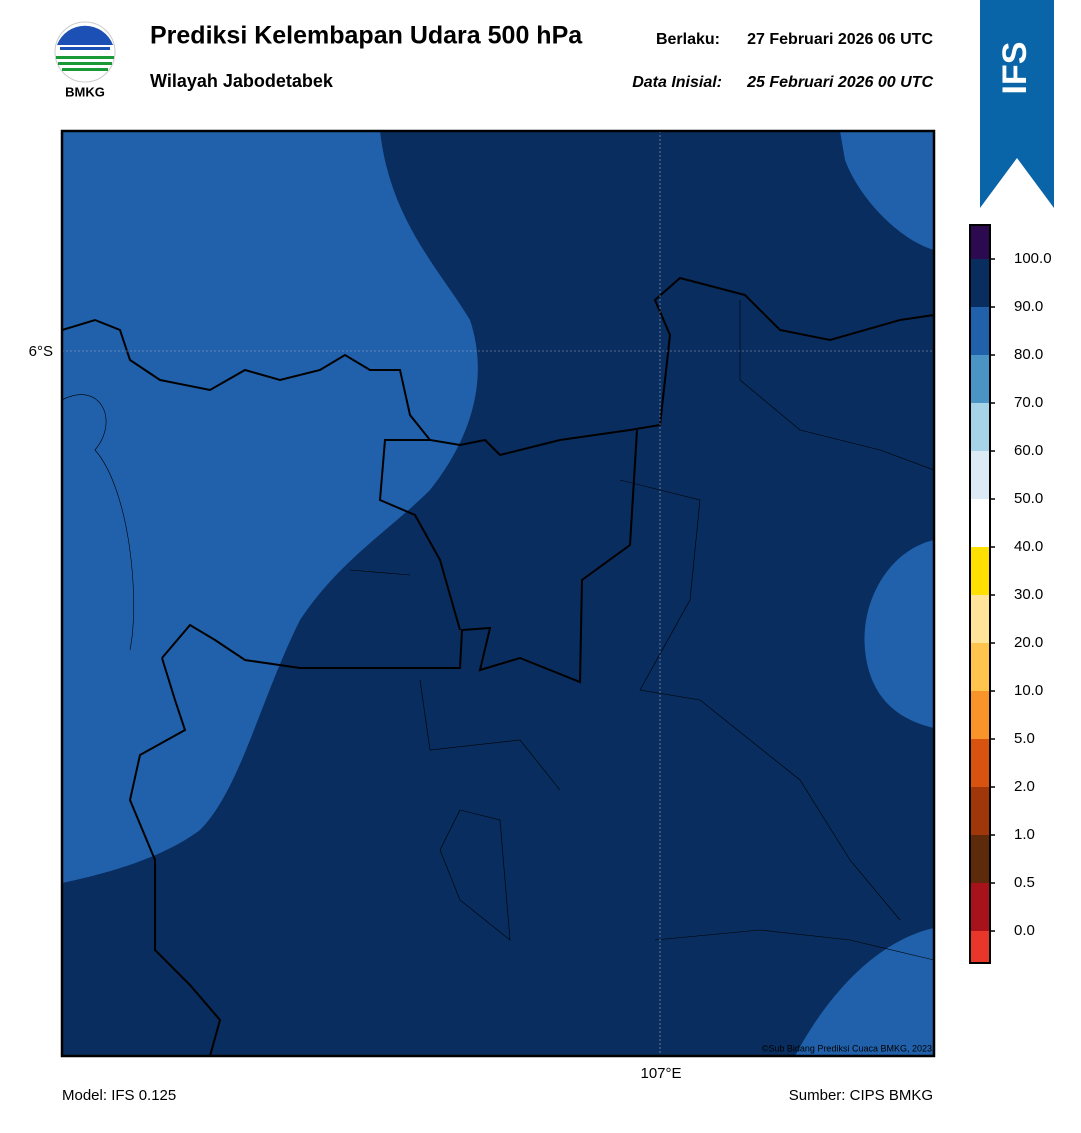 This screenshot has height=1133, width=1081. What do you see at coordinates (861, 1095) in the screenshot?
I see `footer-source: Sumber: CIPS BMKG` at bounding box center [861, 1095].